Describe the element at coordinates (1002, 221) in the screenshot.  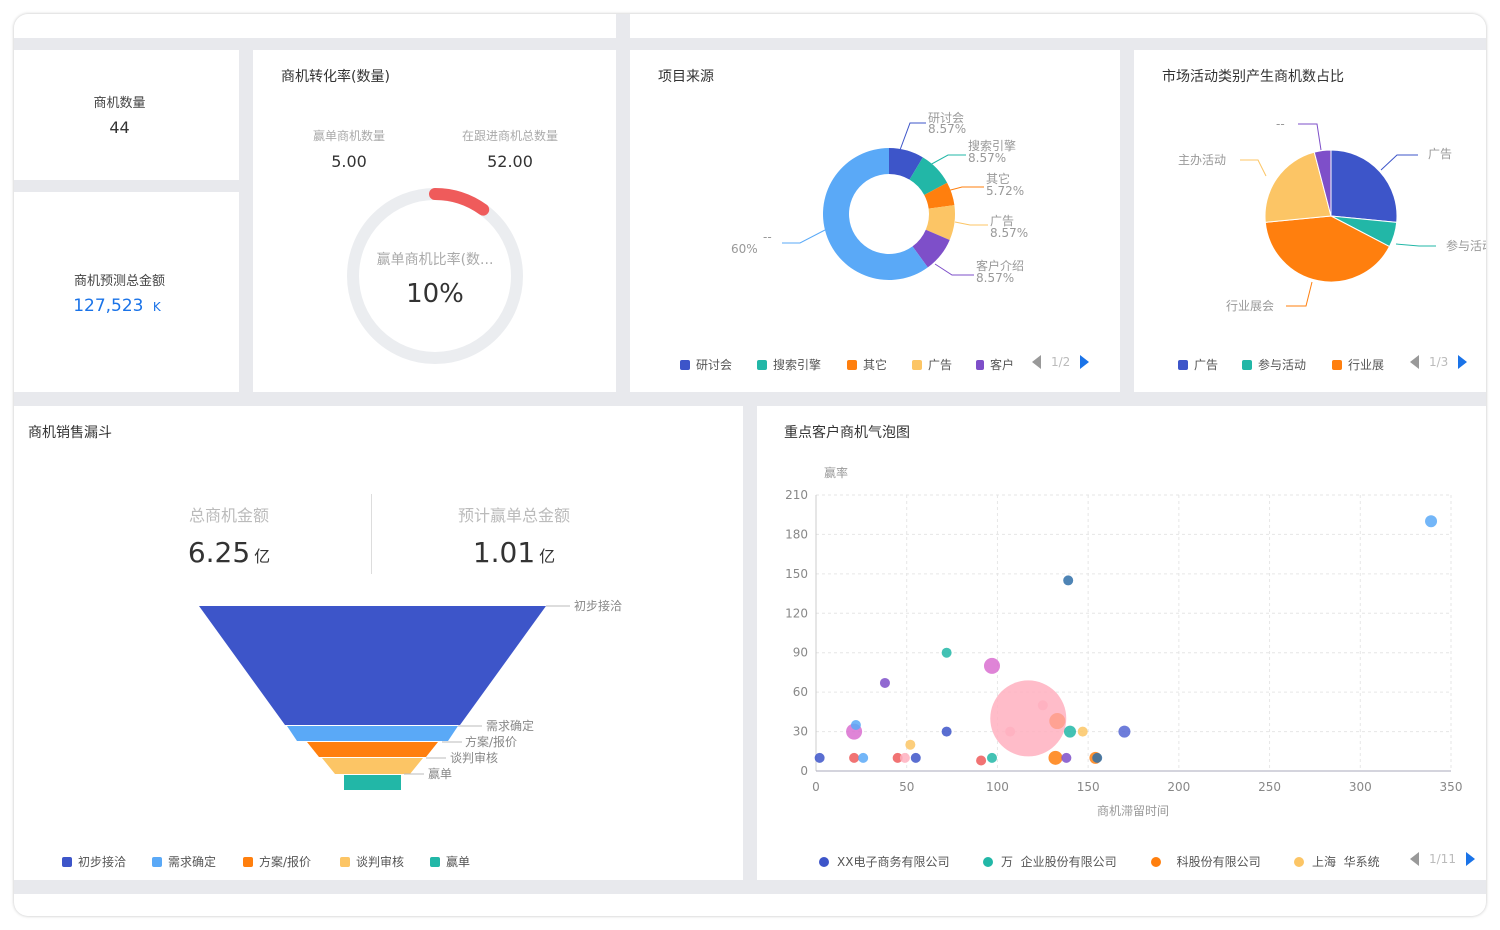
I see `donut-label-name: 广告` at that location.